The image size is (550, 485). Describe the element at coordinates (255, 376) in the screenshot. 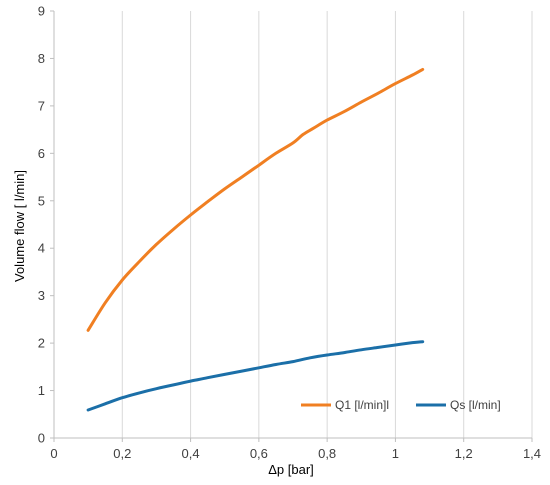

I see `series-line-qs` at that location.